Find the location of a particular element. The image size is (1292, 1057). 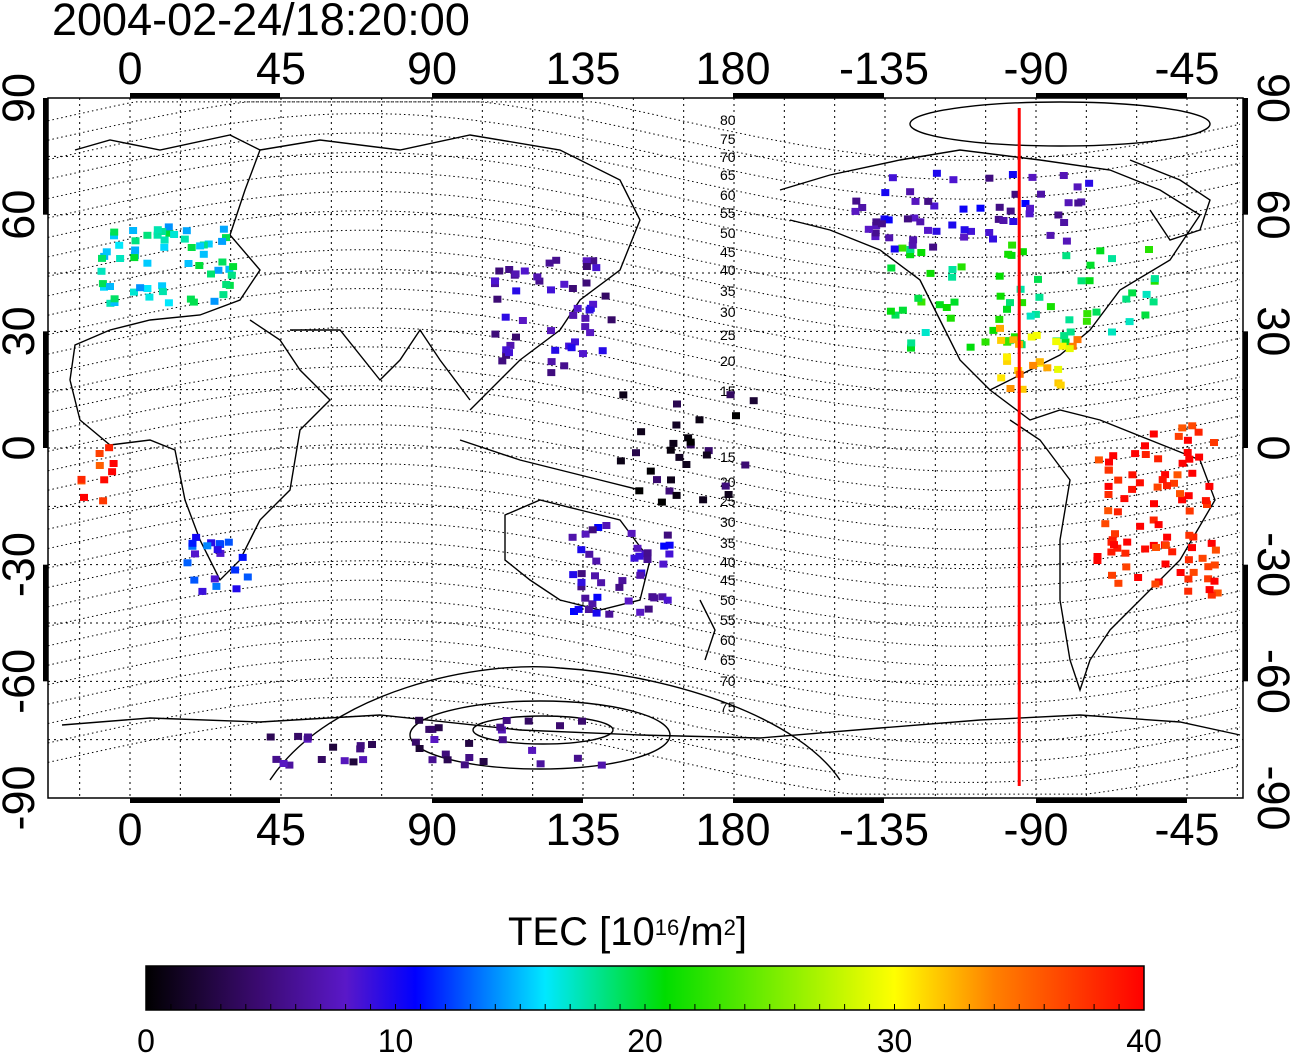

x-tick-label-bottom: -45 is located at coordinates (1186, 829).